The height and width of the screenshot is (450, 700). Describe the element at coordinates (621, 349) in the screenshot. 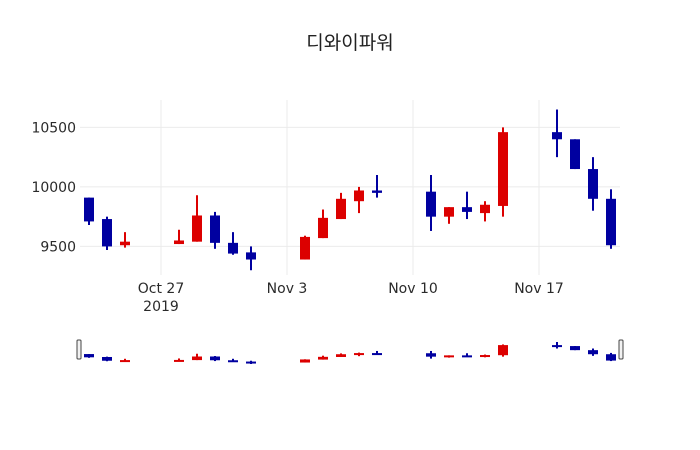

I see `range-slider-right-handle` at that location.